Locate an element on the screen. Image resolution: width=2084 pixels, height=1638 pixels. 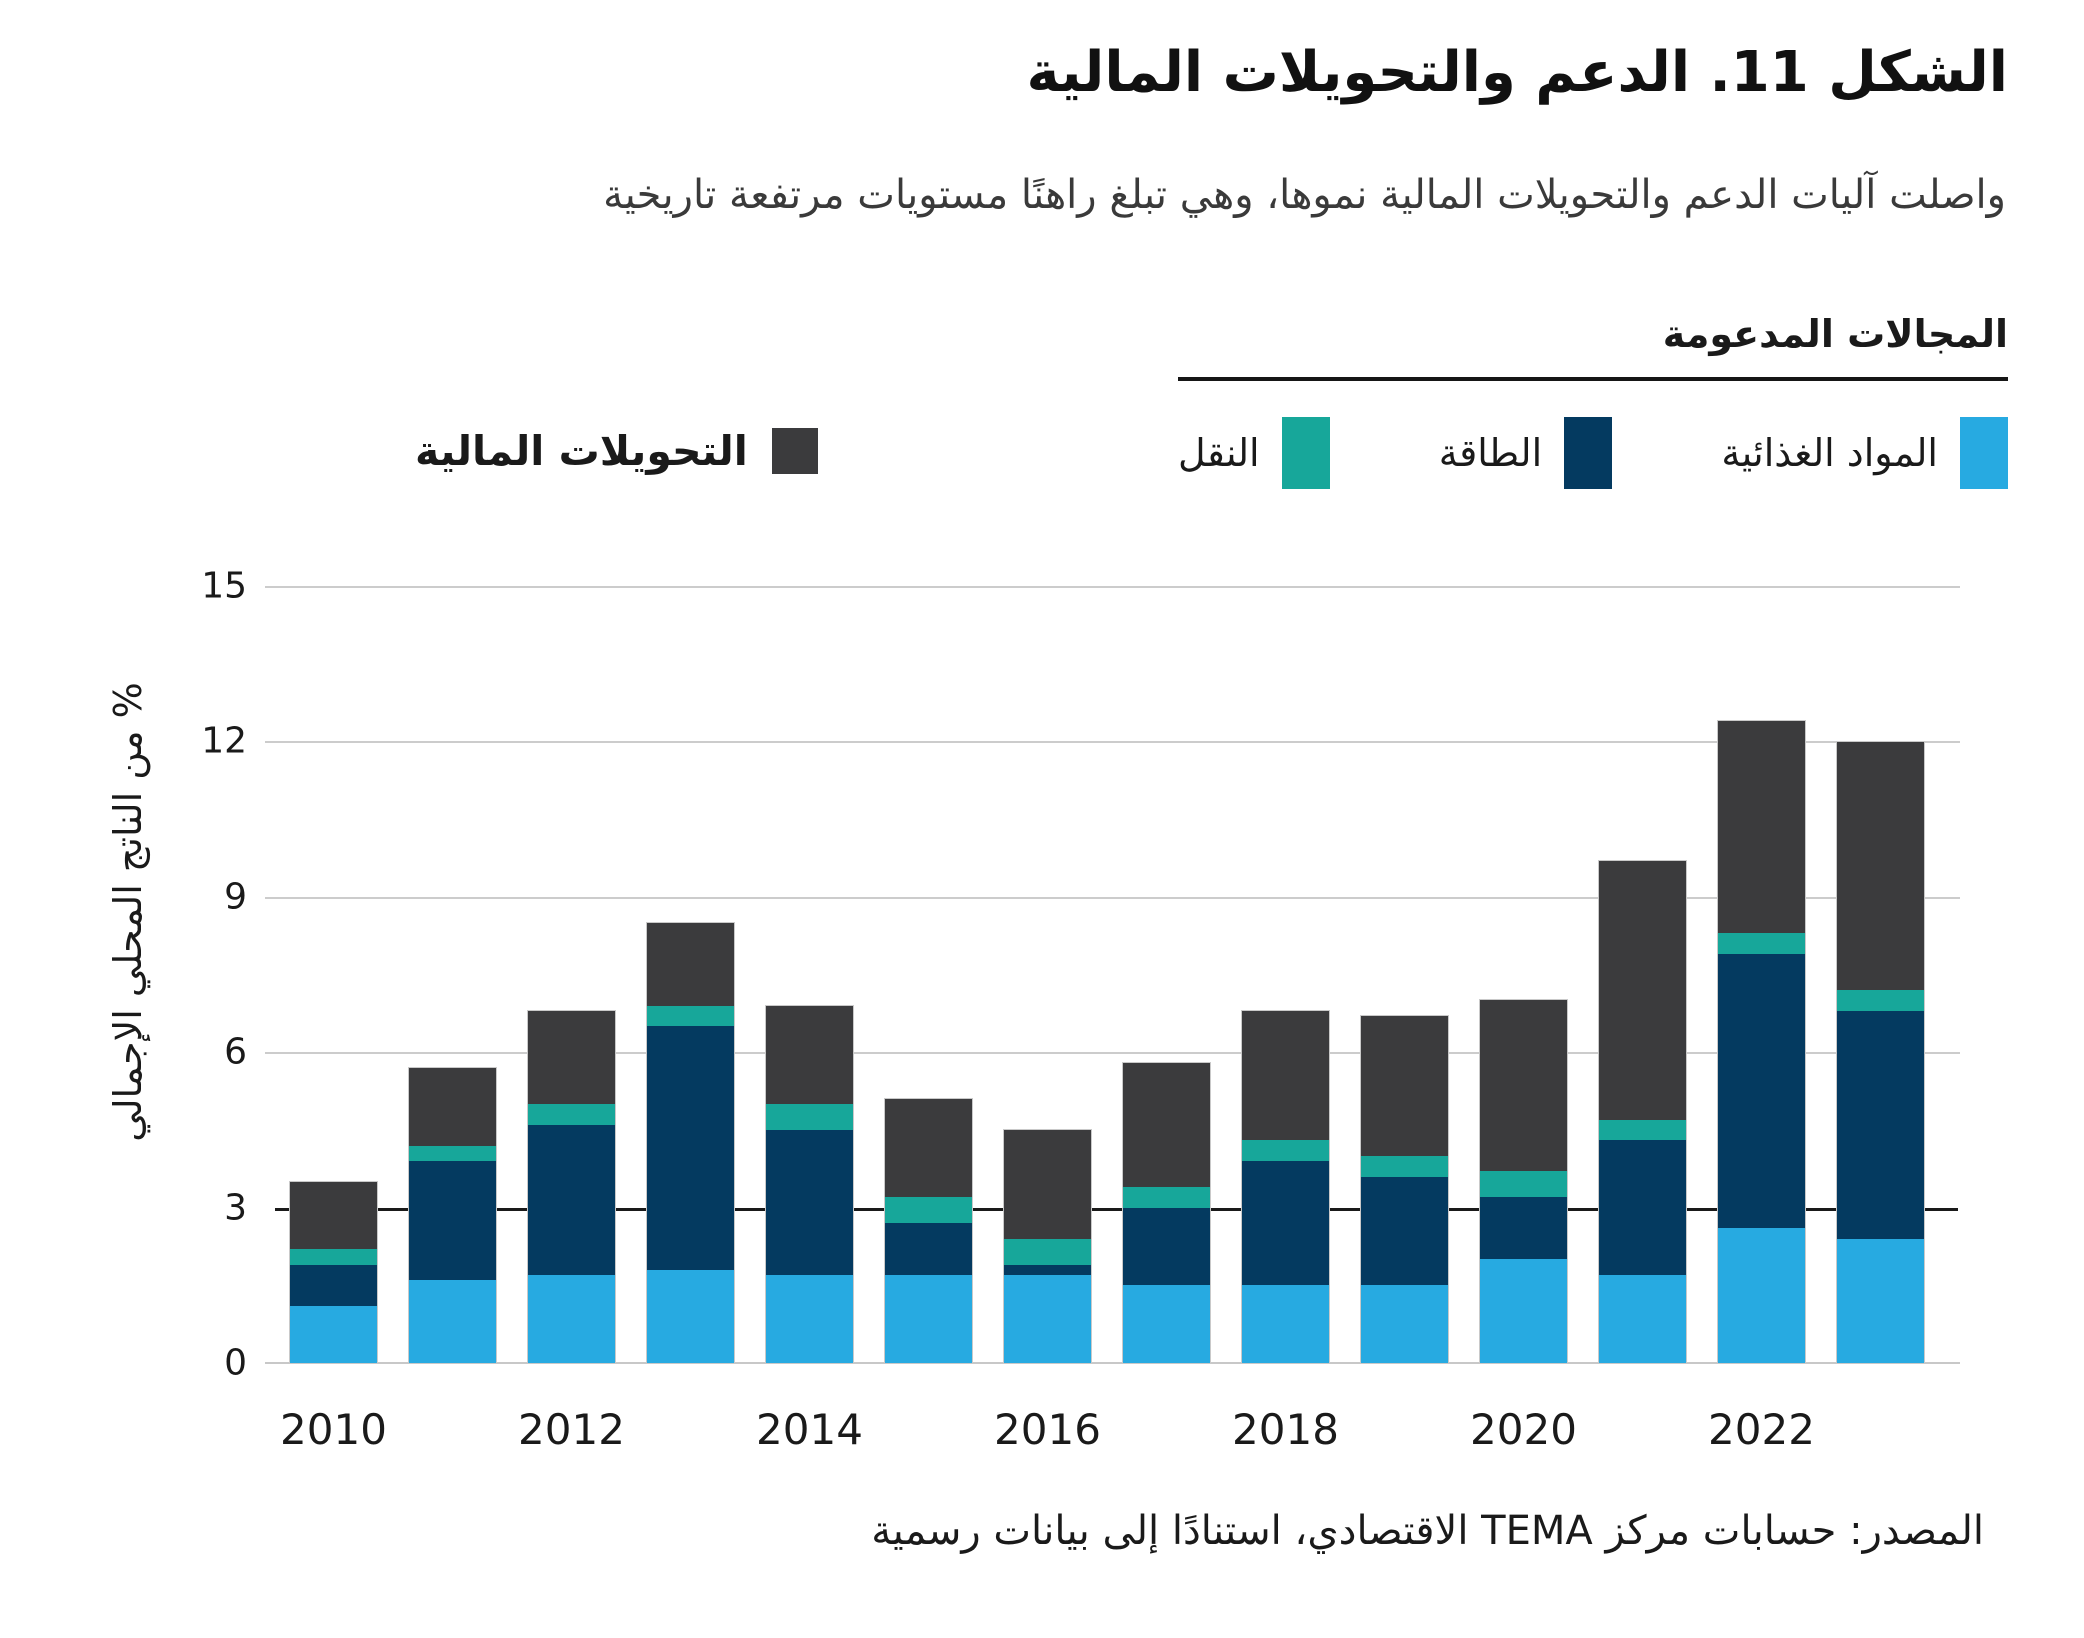
page-title: الشكل 11. الدعم والتحويلات المالية is located at coordinates (1517, 72).